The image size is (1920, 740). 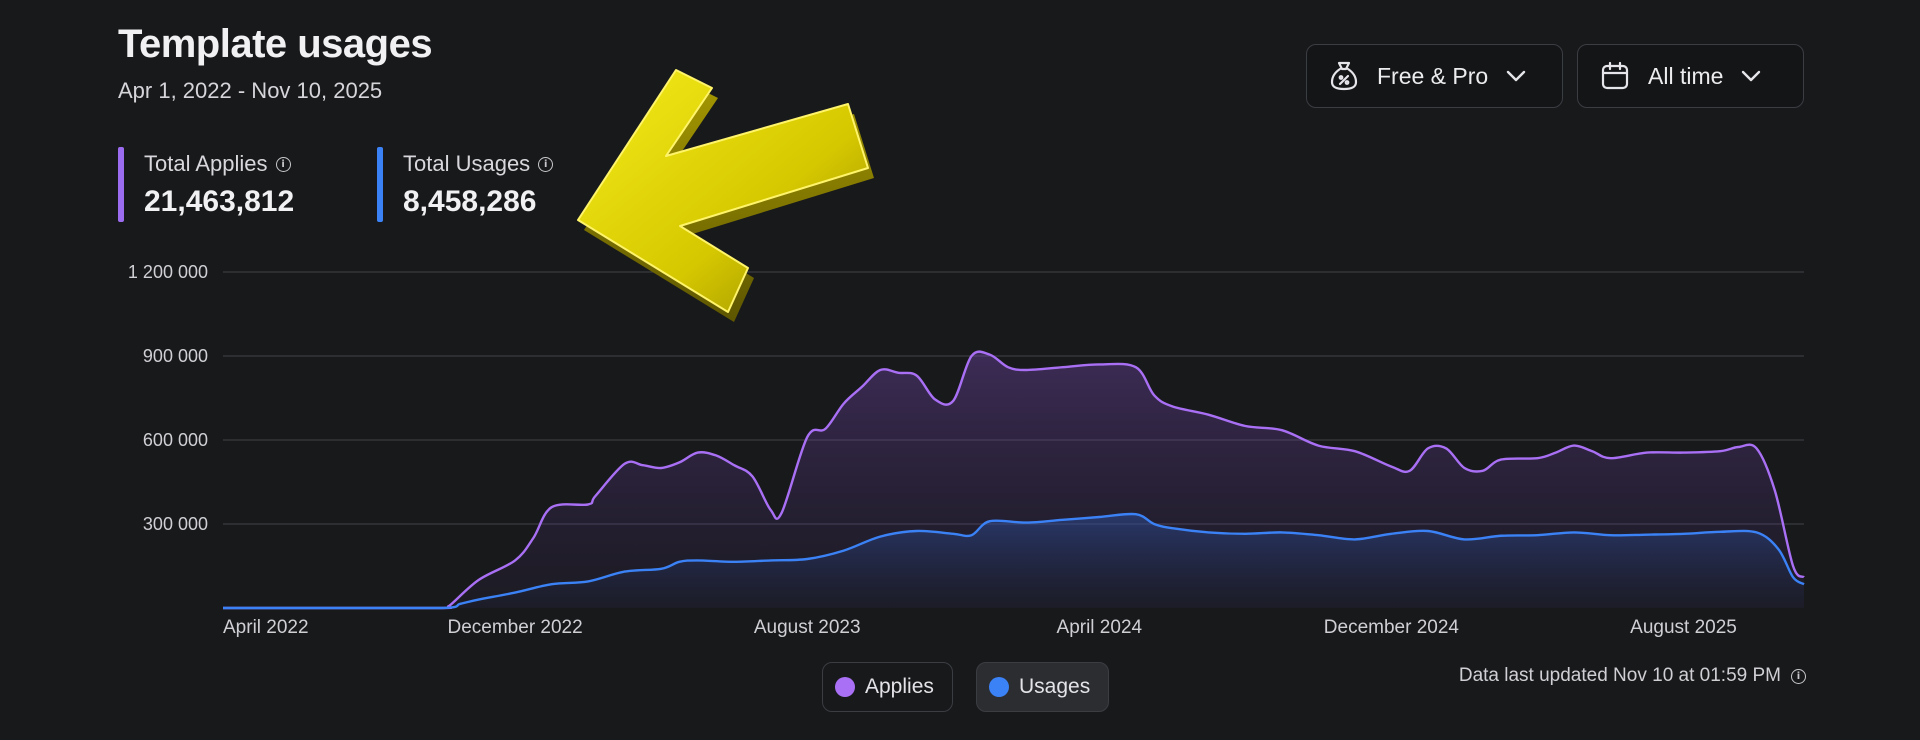 What do you see at coordinates (1686, 75) in the screenshot?
I see `time-filter-label: All time` at bounding box center [1686, 75].